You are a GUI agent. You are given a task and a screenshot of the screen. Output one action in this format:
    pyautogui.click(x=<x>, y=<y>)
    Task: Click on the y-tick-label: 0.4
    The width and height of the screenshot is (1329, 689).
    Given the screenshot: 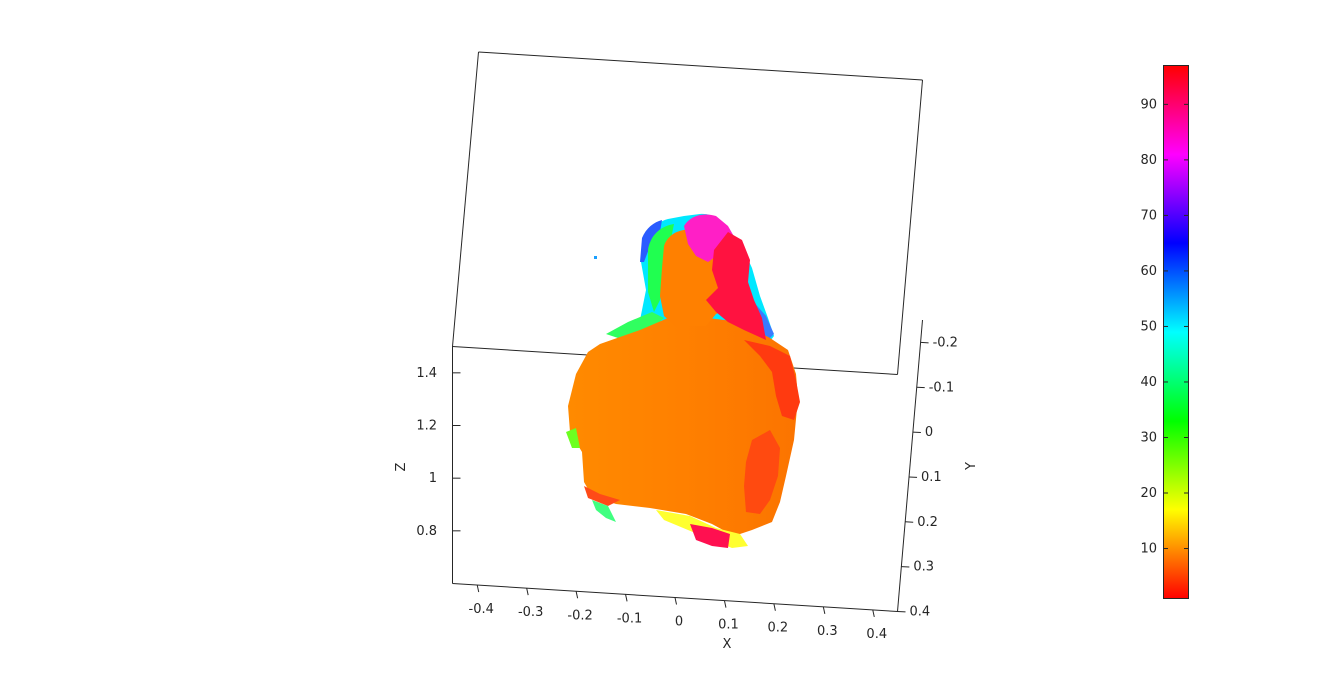 What is the action you would take?
    pyautogui.click(x=920, y=612)
    